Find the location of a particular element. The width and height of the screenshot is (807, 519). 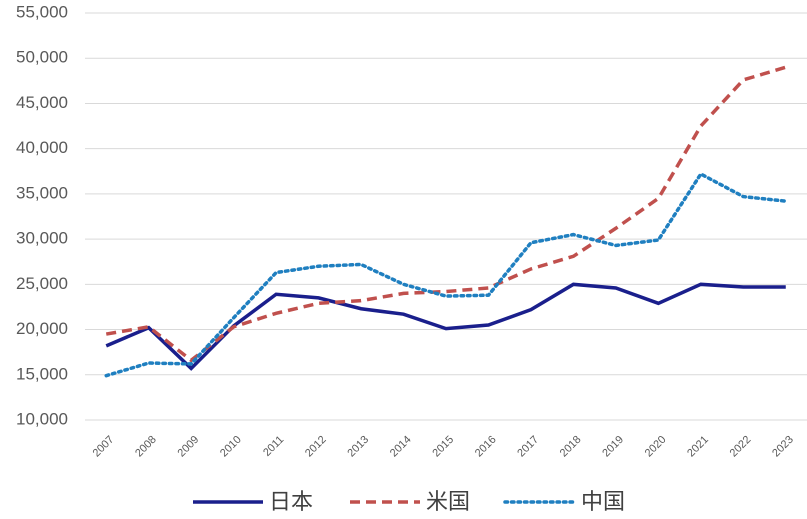

x-tick-label: 2009 is located at coordinates (189, 447).